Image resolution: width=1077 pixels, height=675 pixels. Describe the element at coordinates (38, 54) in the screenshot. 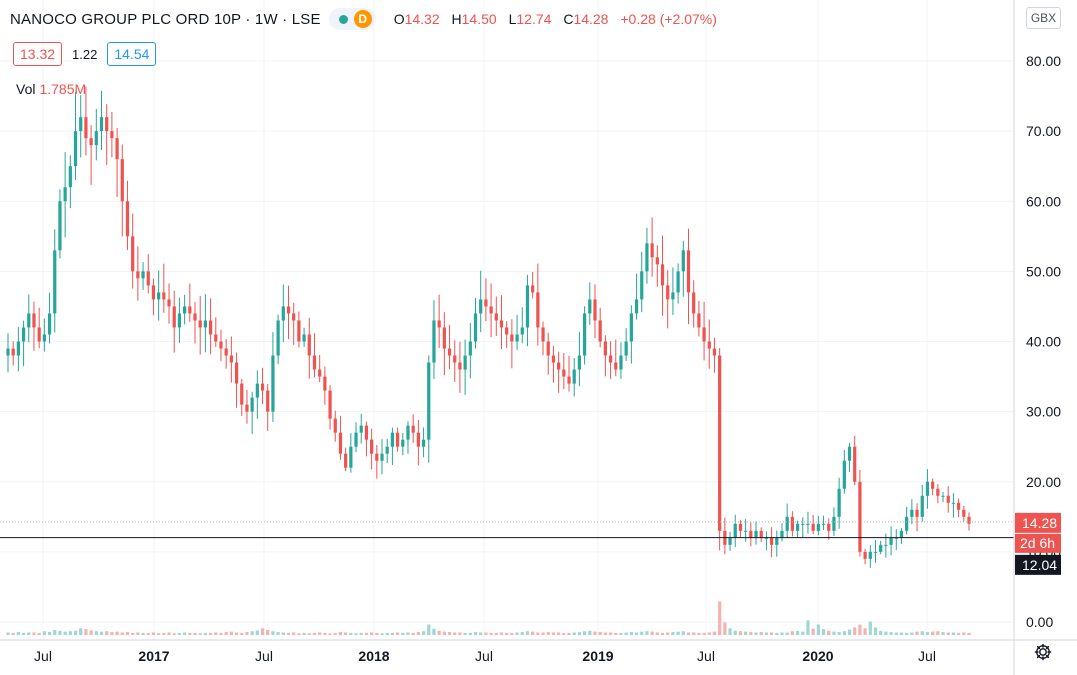

I see `sell-button: 13.32` at that location.